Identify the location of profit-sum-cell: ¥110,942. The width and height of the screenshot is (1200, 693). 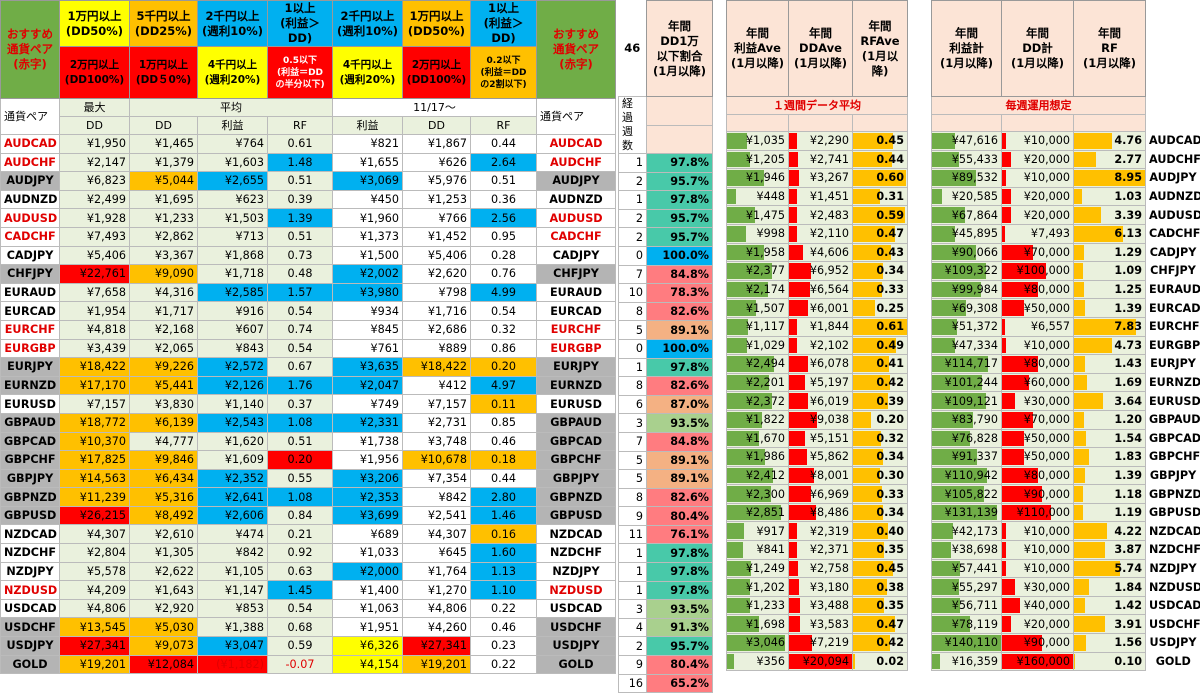
(967, 475).